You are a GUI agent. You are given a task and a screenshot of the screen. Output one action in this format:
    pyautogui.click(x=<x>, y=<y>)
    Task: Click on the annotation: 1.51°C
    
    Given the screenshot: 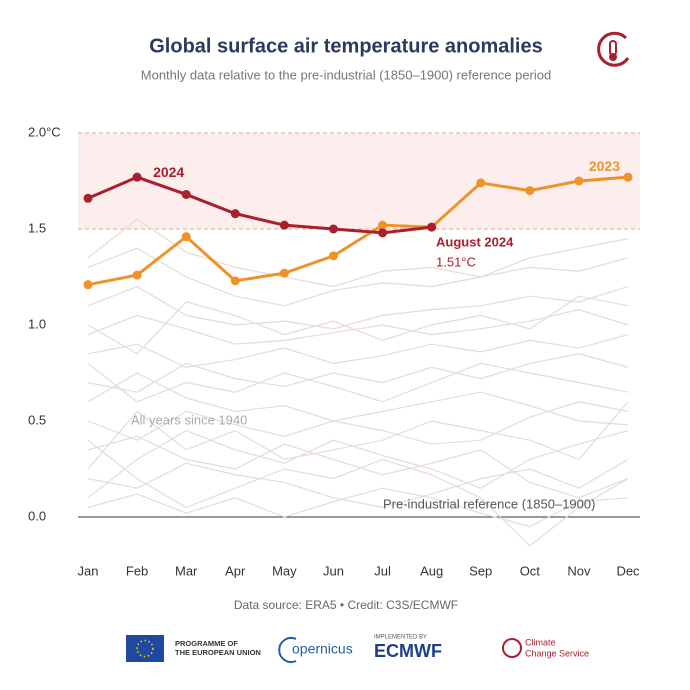 What is the action you would take?
    pyautogui.click(x=456, y=261)
    